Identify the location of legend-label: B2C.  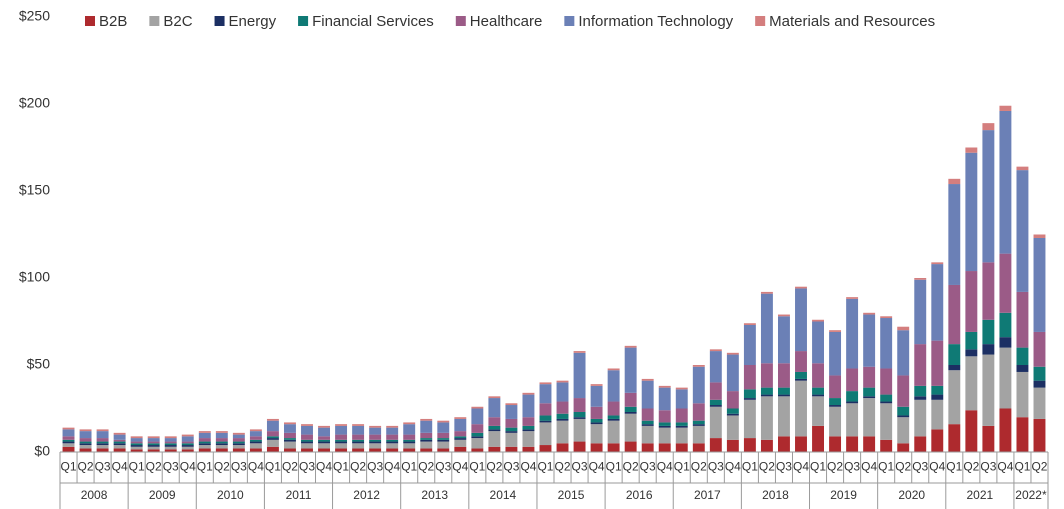
(177, 21).